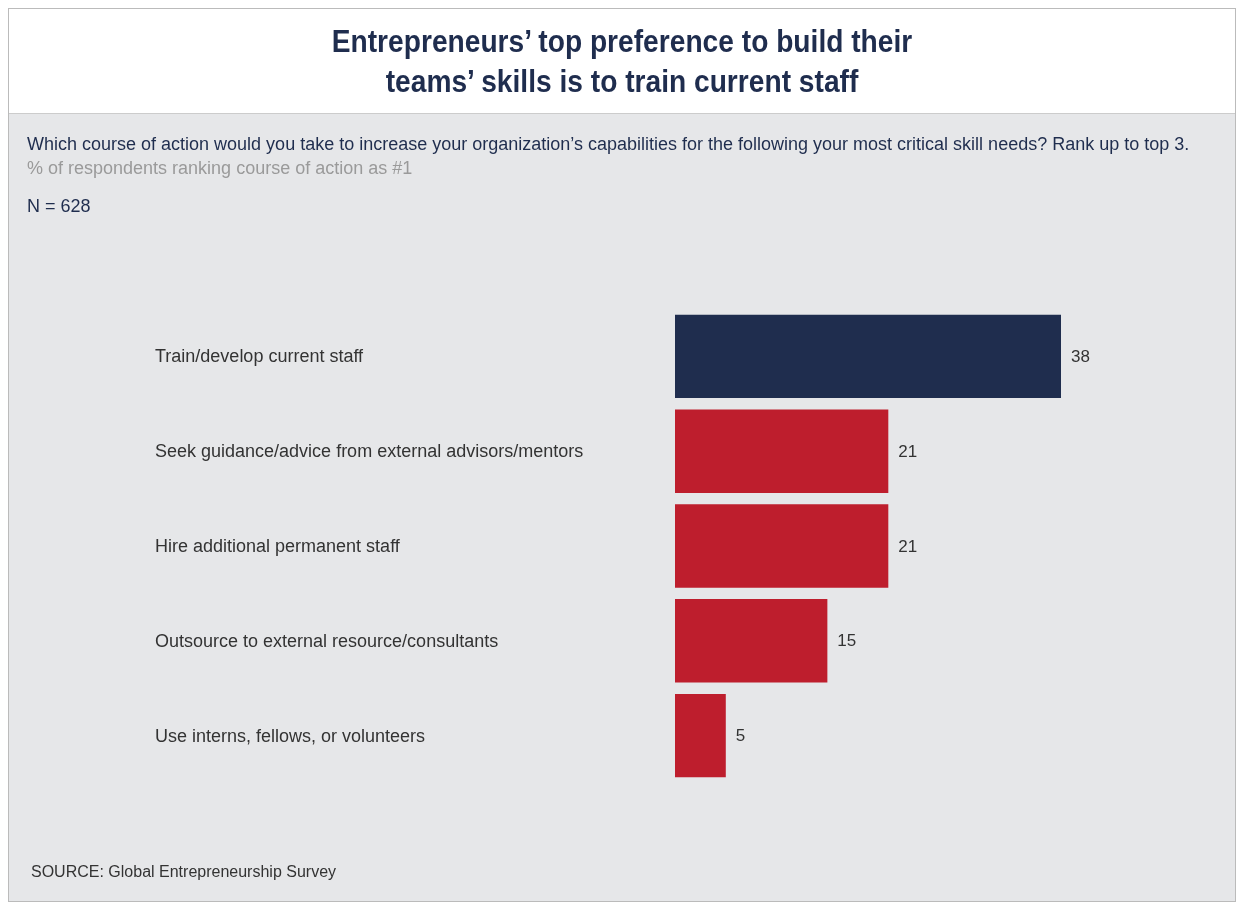 This screenshot has height=902, width=1236. What do you see at coordinates (260, 356) in the screenshot?
I see `y-tick-label: Train/develop current staff` at bounding box center [260, 356].